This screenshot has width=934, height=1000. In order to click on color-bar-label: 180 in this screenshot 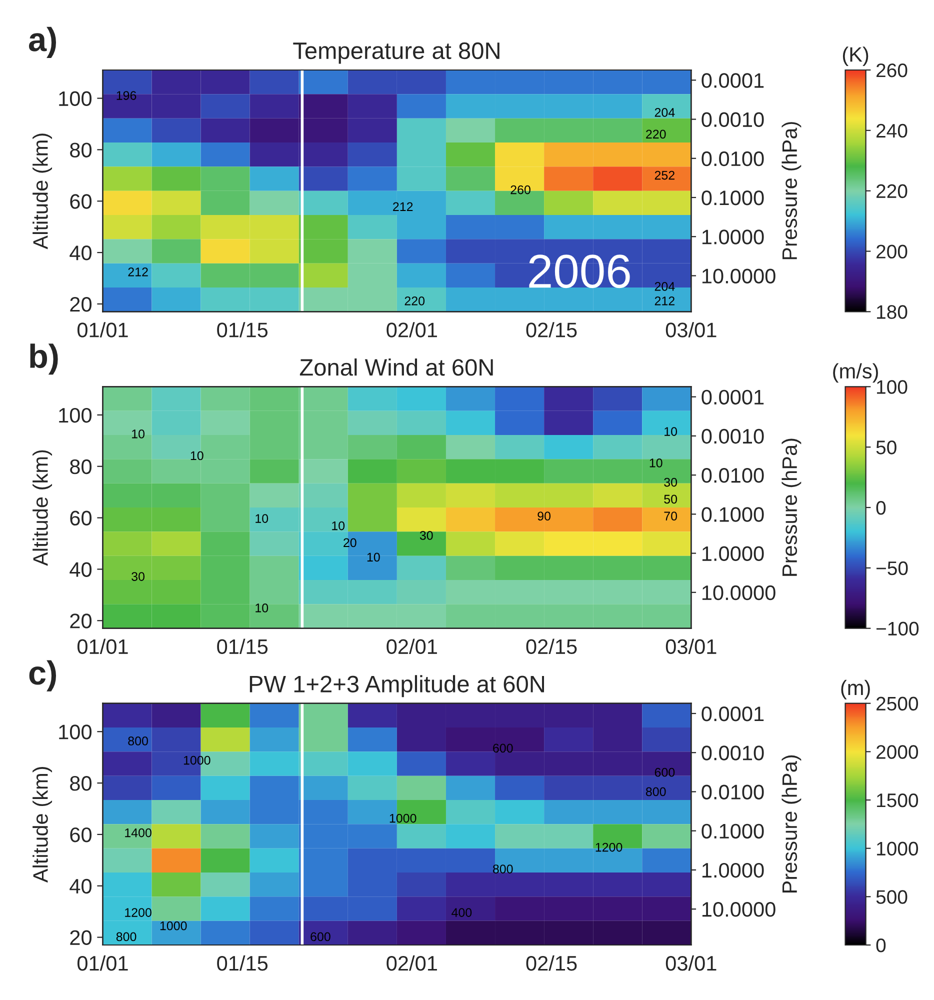, I will do `click(892, 312)`.